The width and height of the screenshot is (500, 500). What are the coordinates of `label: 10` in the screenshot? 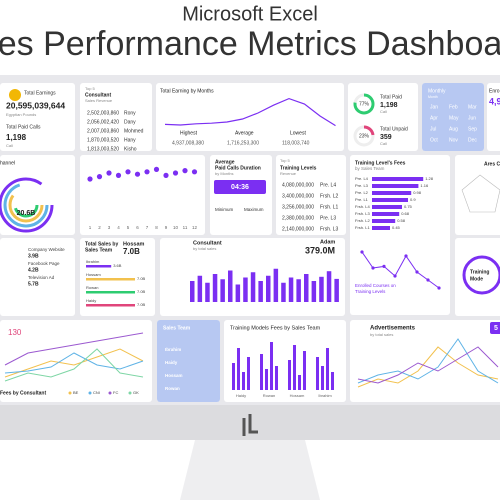 It's located at (176, 227).